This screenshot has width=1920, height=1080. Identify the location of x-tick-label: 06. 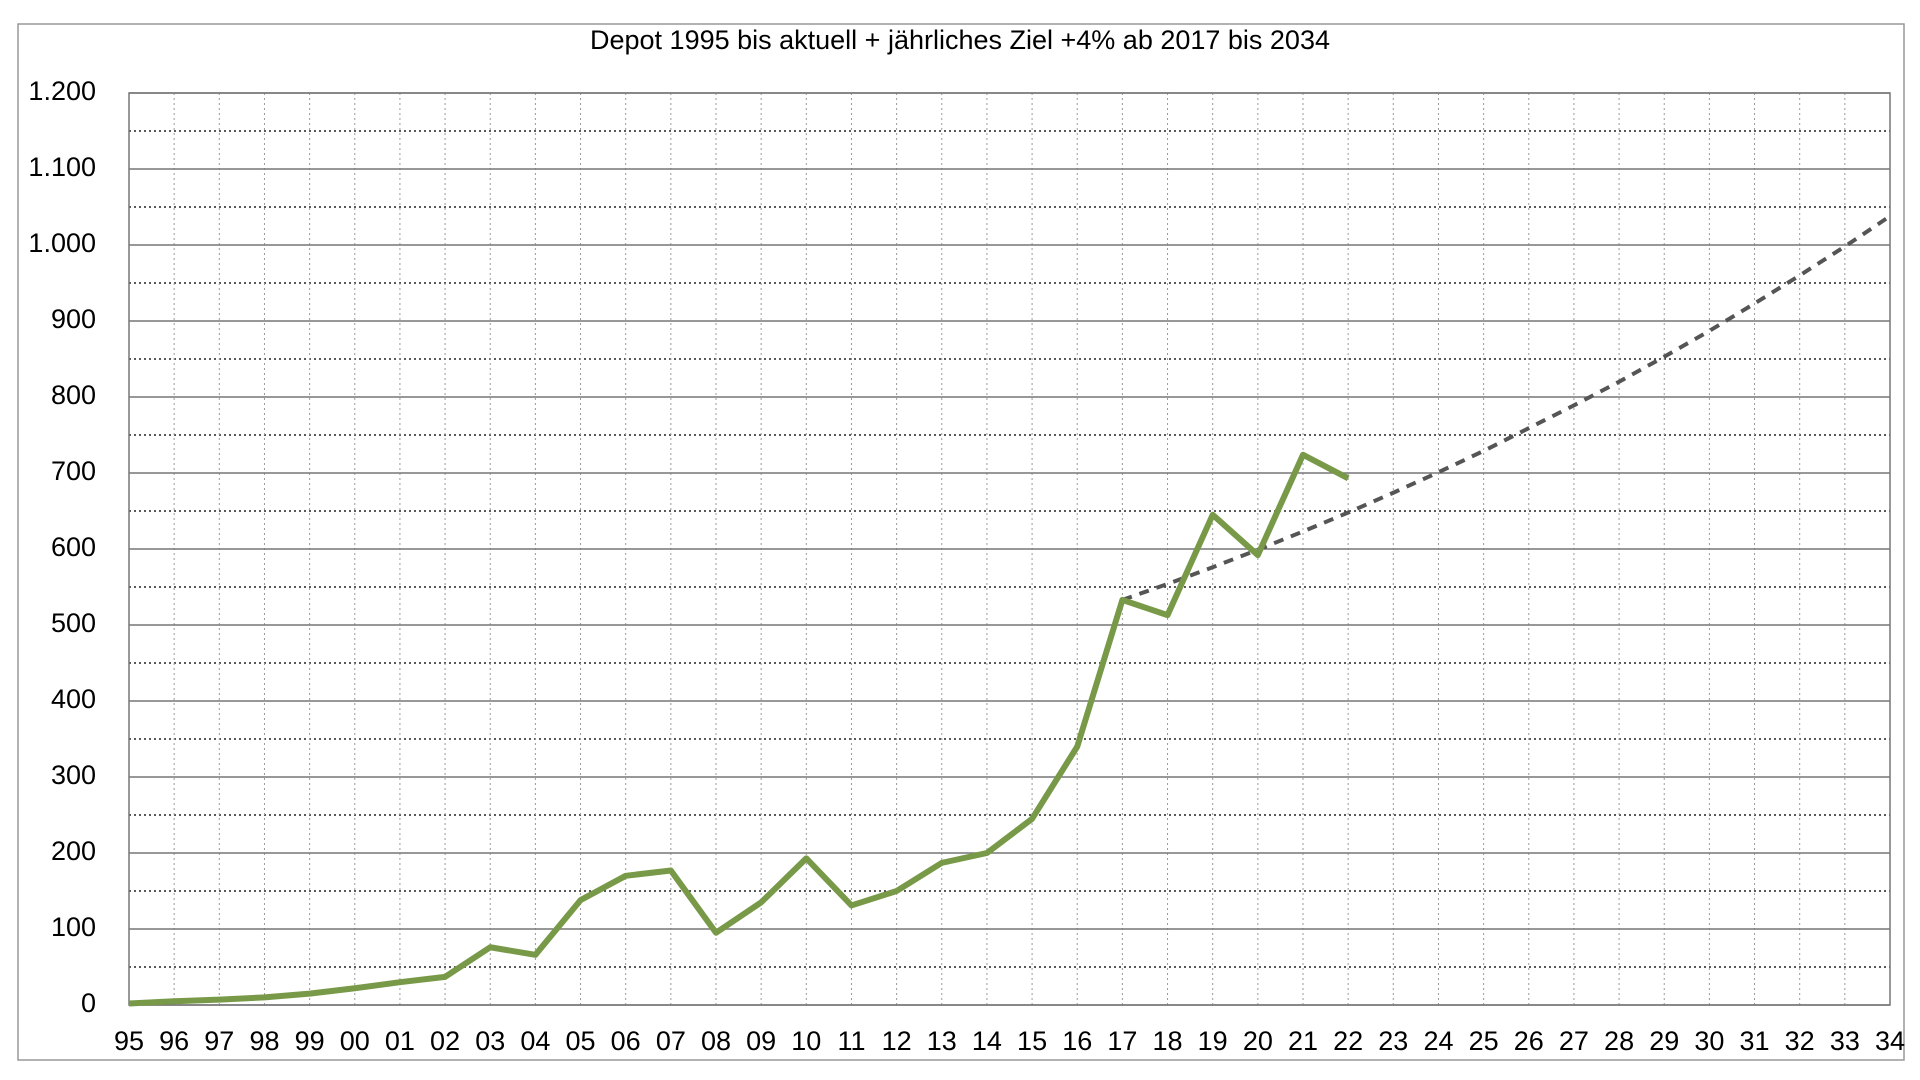
(626, 1041).